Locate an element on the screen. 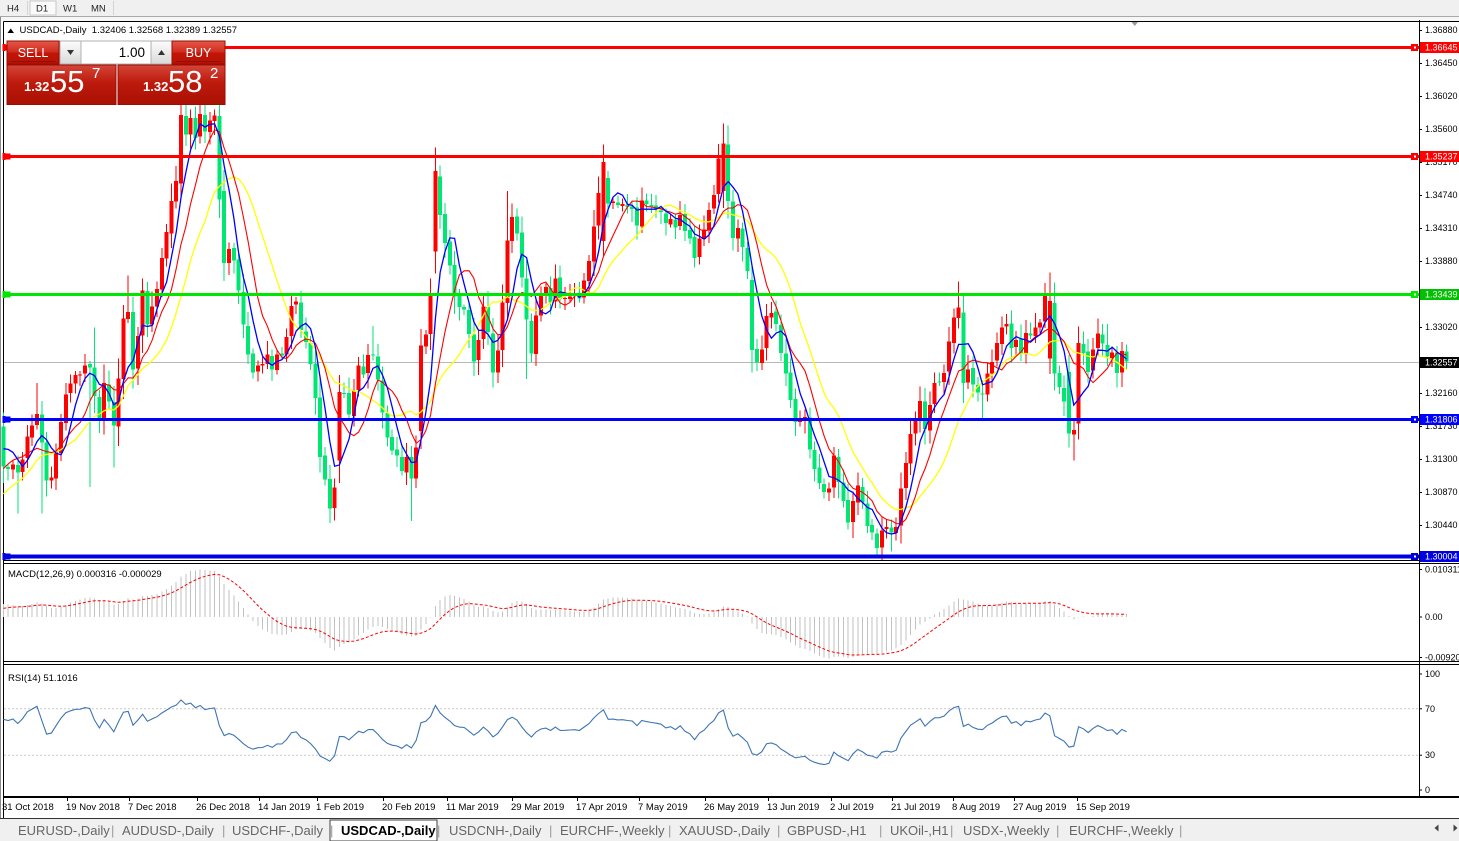 This screenshot has width=1459, height=841. svg-text: UKOil-,H1 is located at coordinates (919, 830).